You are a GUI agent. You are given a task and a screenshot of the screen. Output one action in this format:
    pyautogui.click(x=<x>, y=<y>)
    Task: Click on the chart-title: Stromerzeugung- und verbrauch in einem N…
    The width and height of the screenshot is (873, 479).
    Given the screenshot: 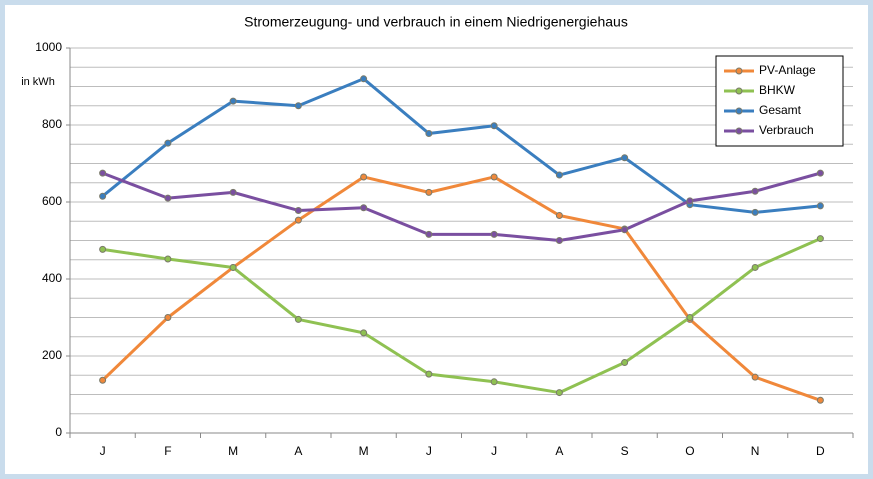 What is the action you would take?
    pyautogui.click(x=436, y=22)
    